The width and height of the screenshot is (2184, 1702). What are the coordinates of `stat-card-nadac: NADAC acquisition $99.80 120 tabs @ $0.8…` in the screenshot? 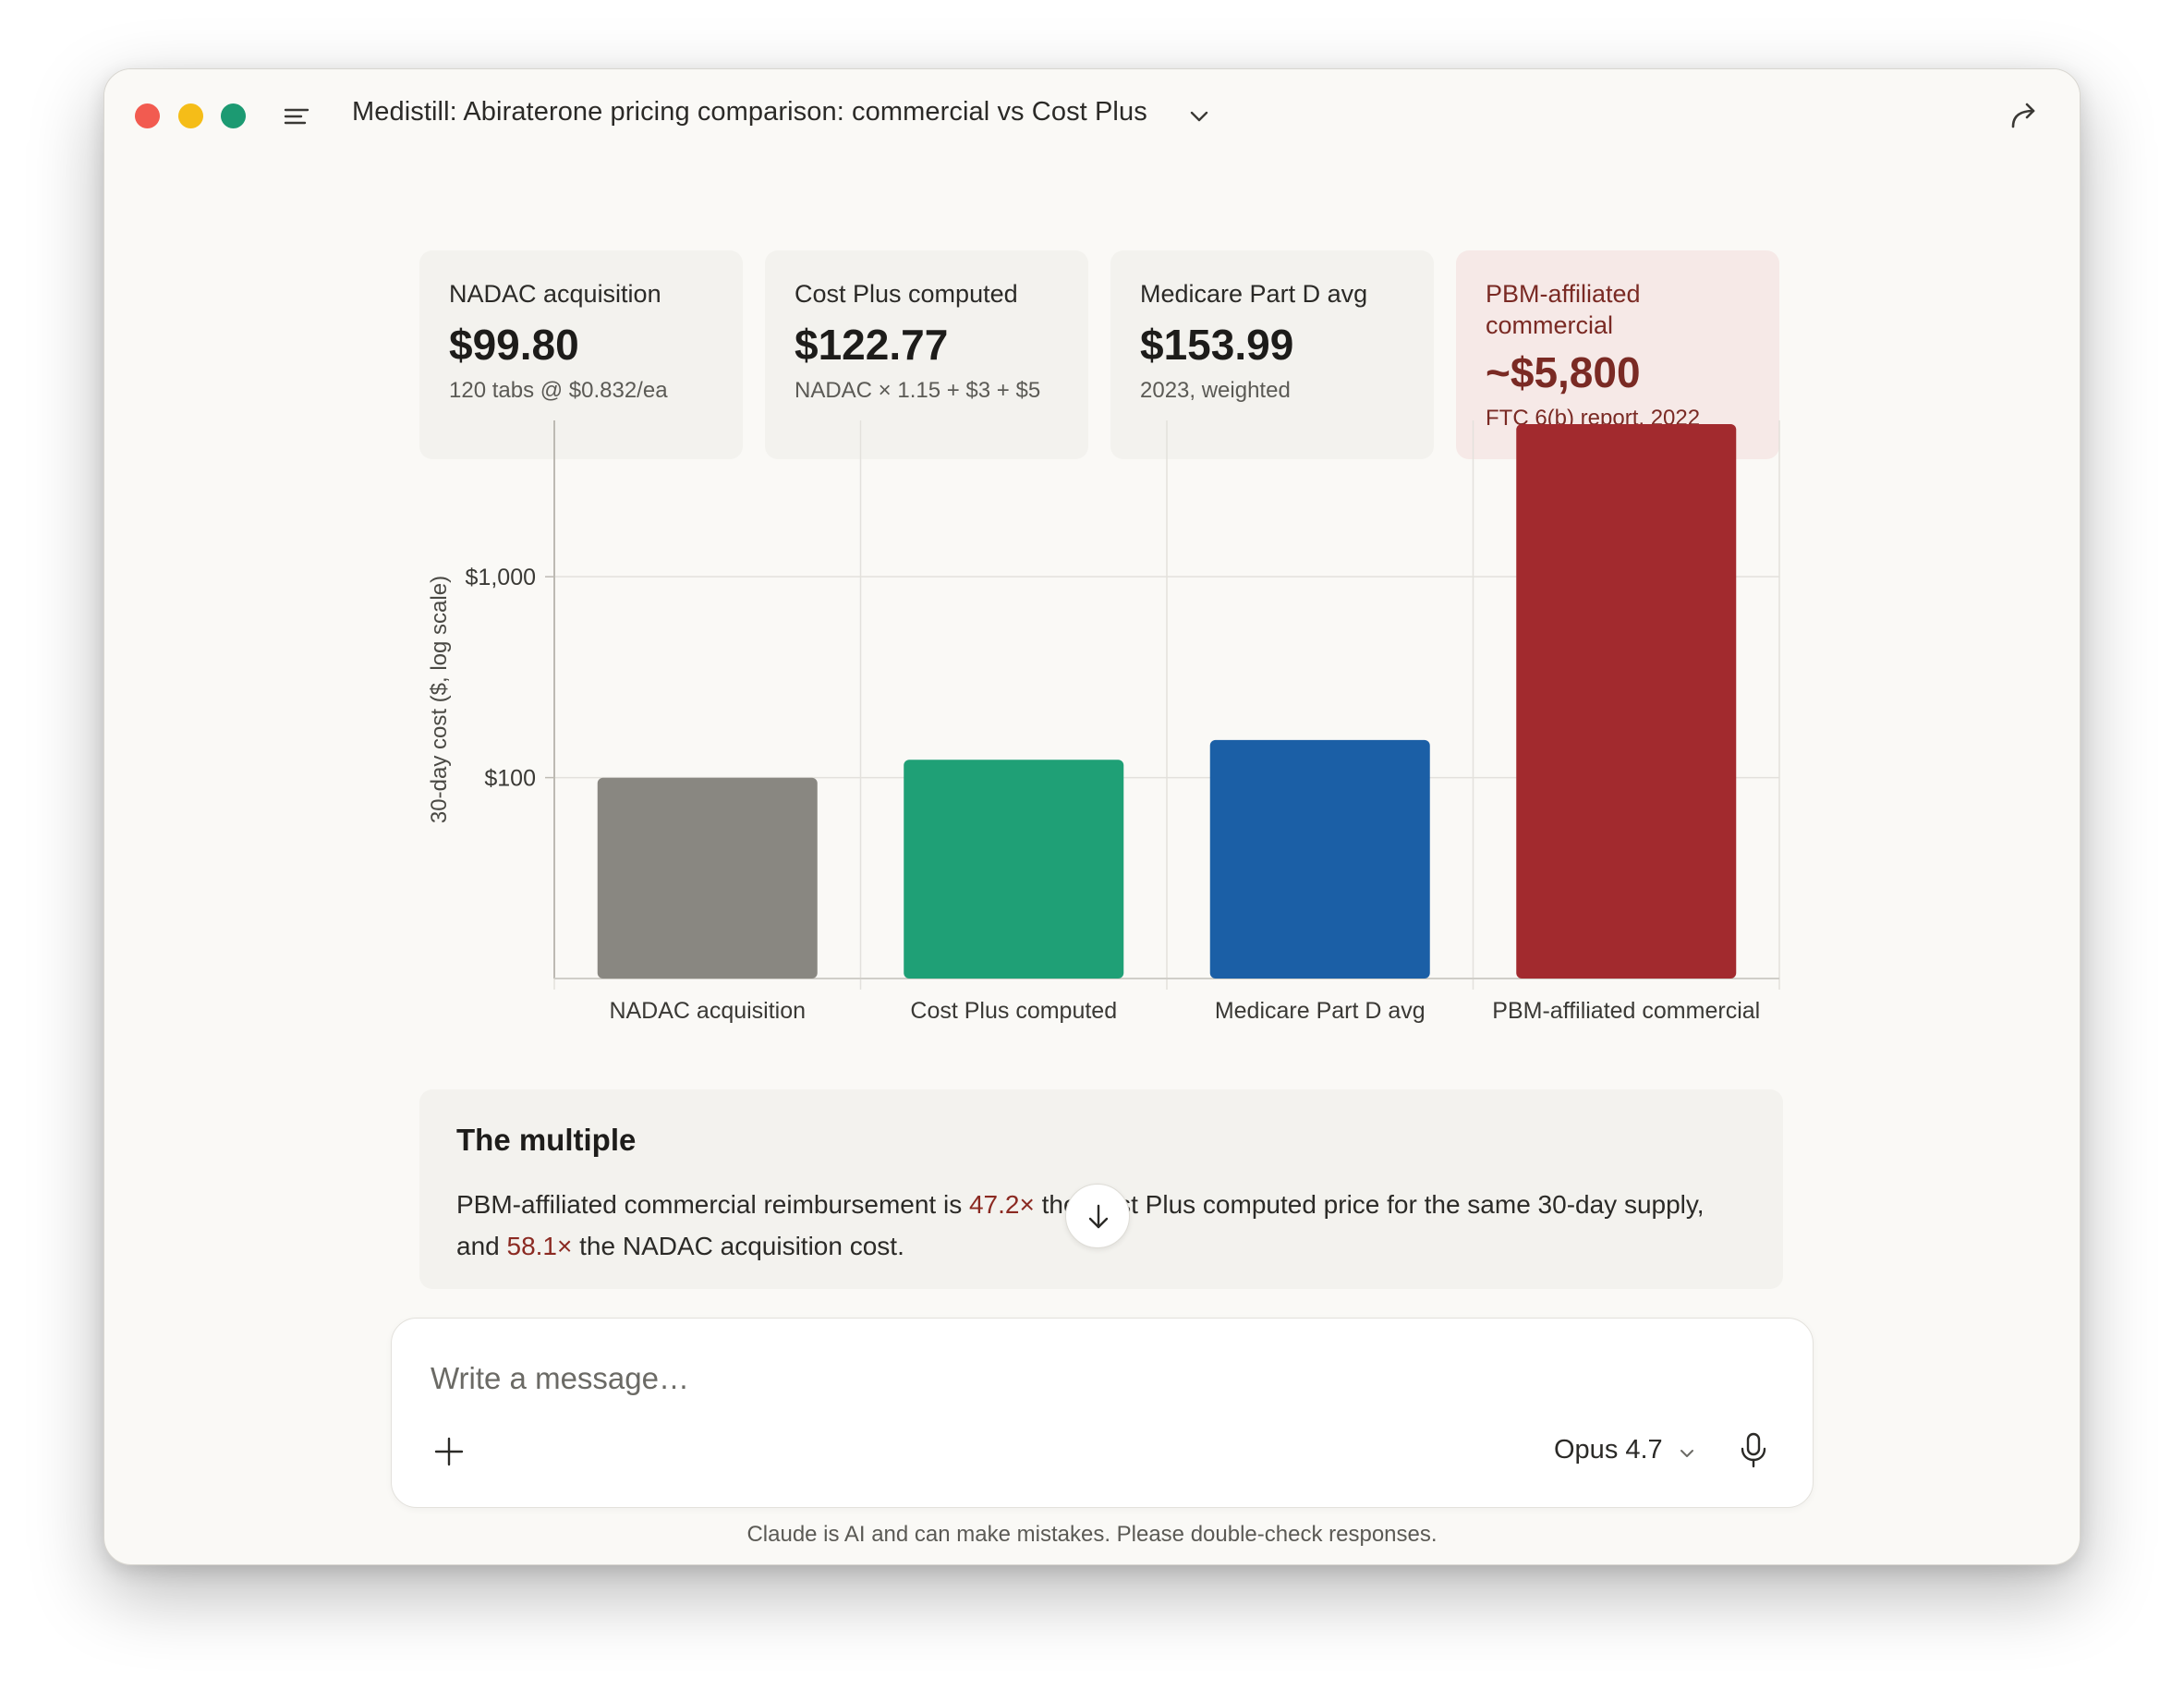 It's located at (581, 354).